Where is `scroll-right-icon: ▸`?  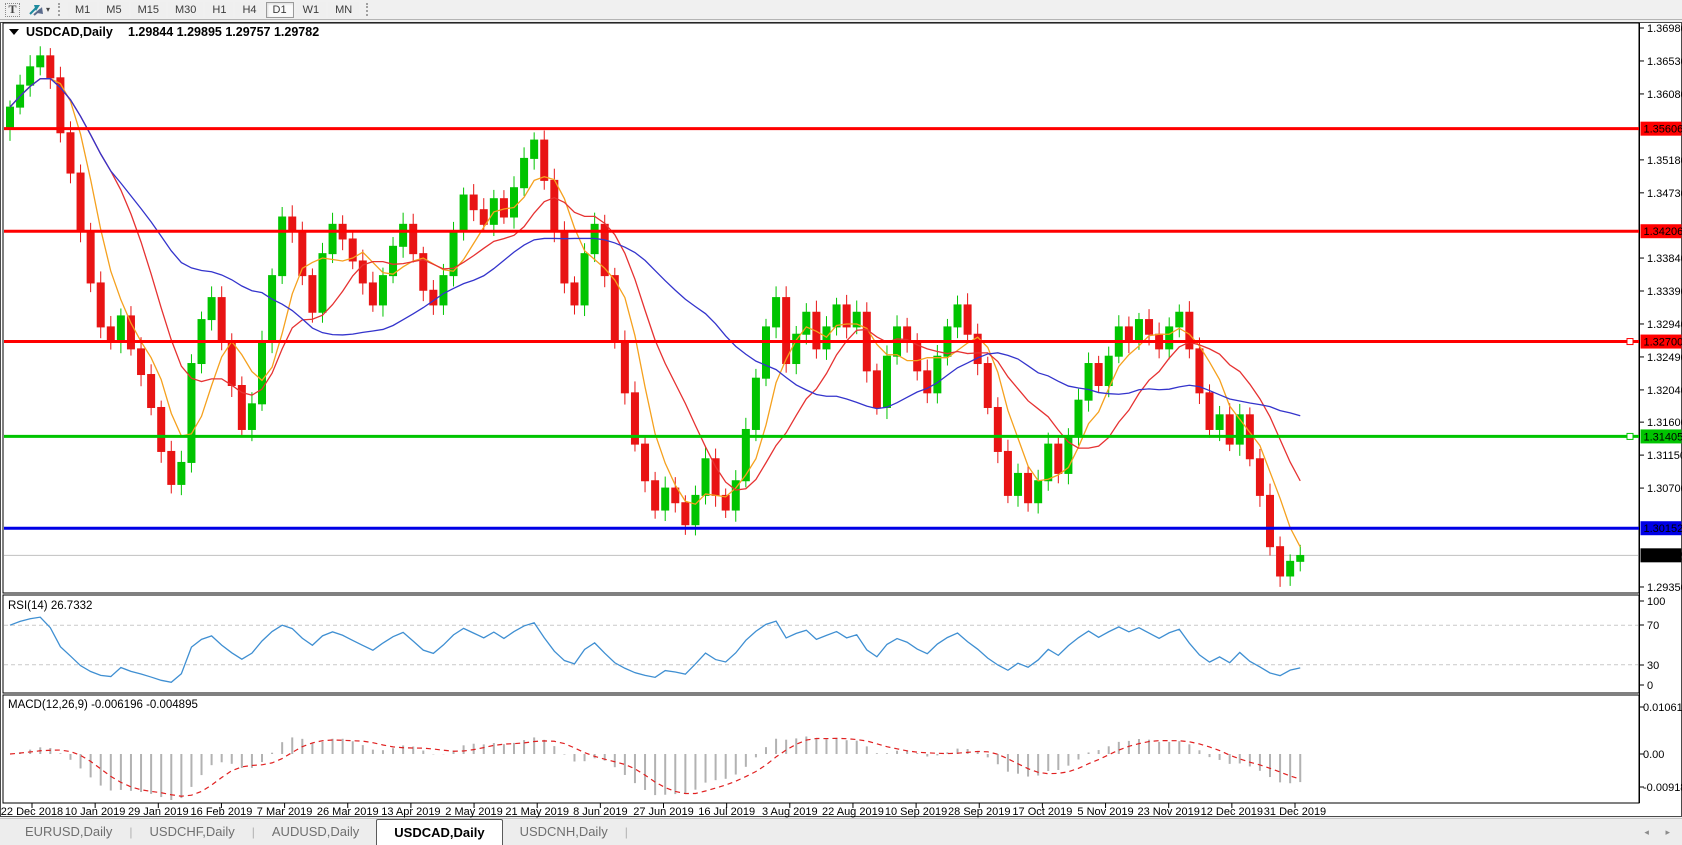
scroll-right-icon: ▸ is located at coordinates (1667, 832).